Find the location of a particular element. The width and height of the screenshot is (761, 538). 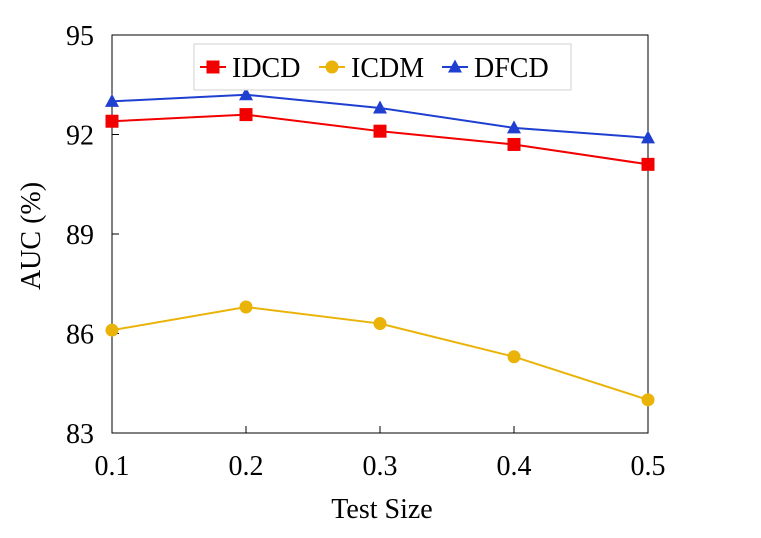

legend-item-idcd: IDCD is located at coordinates (250, 68).